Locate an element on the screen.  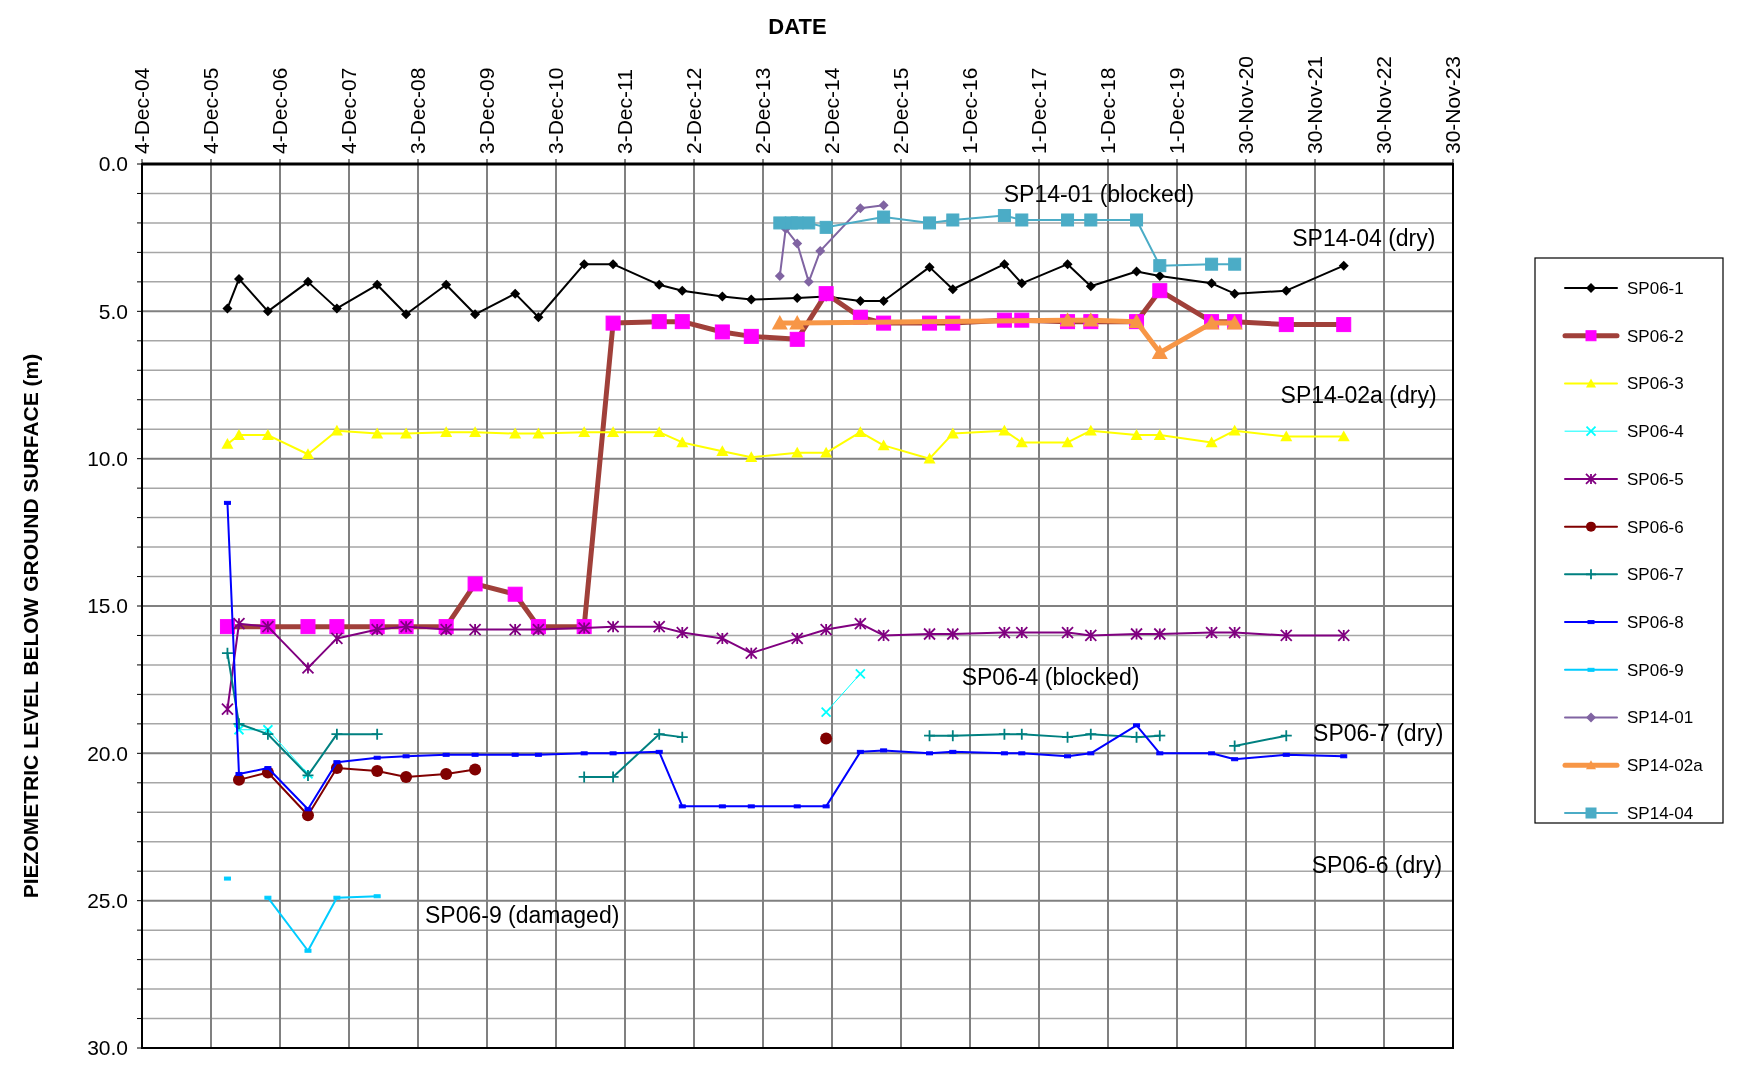
x-tick-label: 2-Dec-15 is located at coordinates (901, 110).